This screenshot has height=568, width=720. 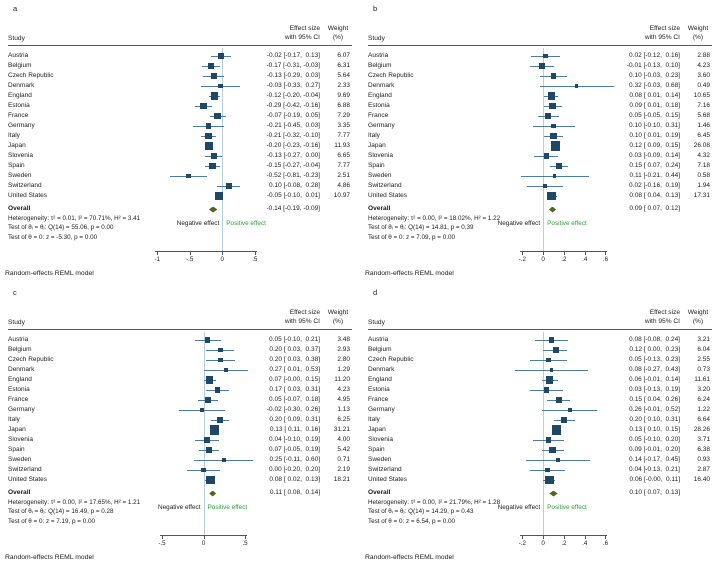 What do you see at coordinates (343, 459) in the screenshot?
I see `weight-text: 0.71` at bounding box center [343, 459].